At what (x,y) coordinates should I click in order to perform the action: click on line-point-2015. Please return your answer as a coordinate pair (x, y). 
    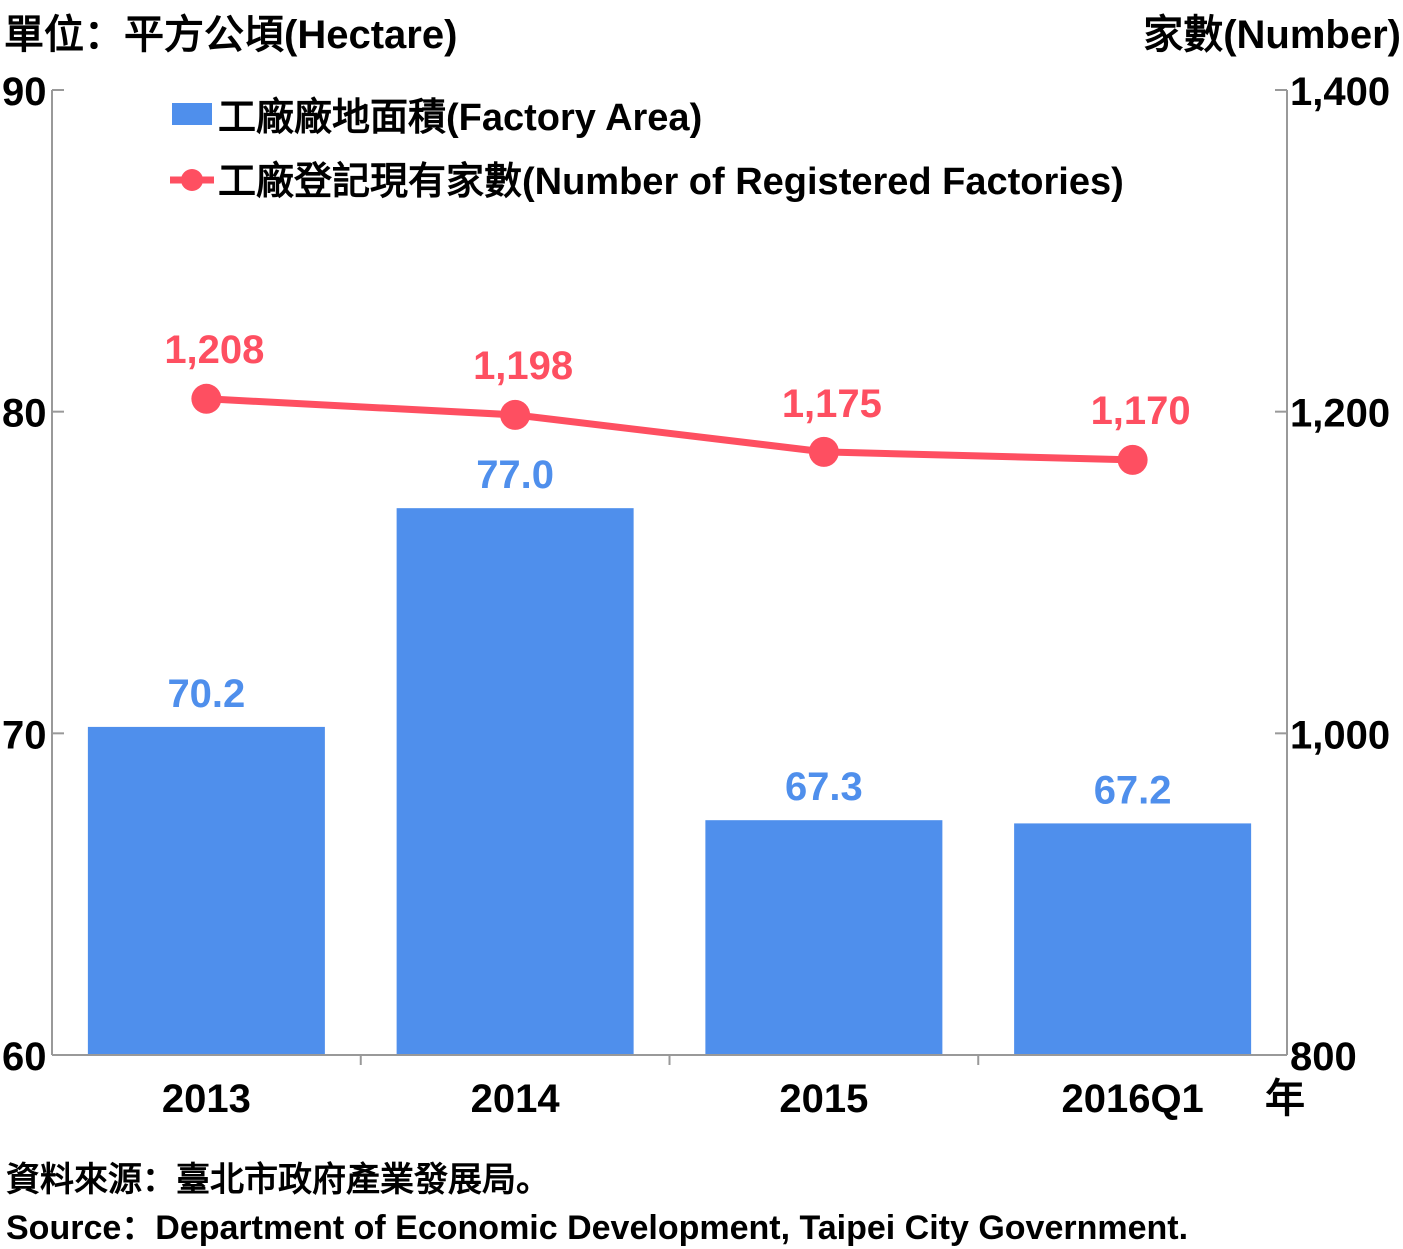
    Looking at the image, I should click on (823, 451).